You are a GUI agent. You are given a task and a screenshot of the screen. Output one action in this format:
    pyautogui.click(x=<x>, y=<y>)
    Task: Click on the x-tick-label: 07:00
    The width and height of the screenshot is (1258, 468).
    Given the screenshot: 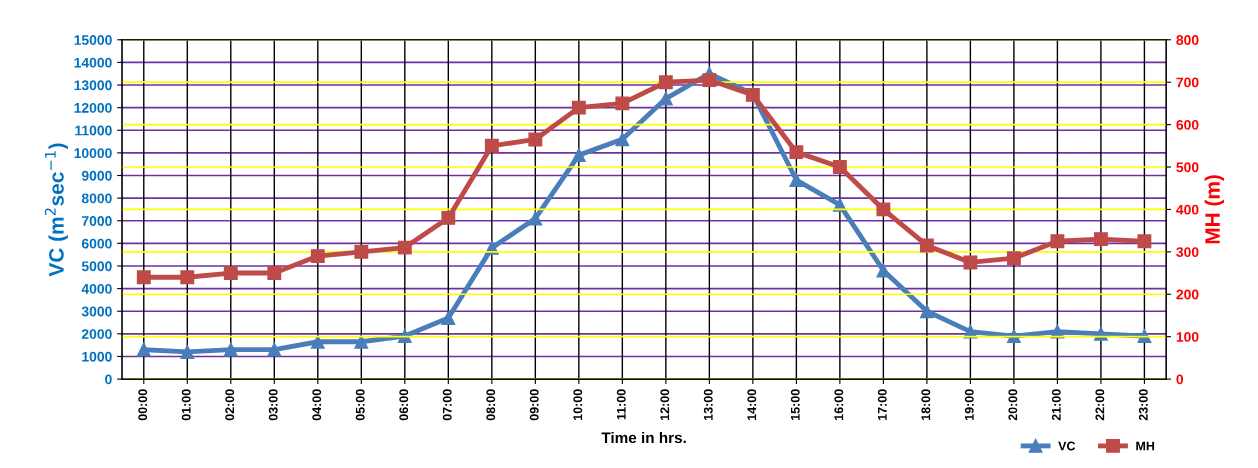 What is the action you would take?
    pyautogui.click(x=447, y=405)
    